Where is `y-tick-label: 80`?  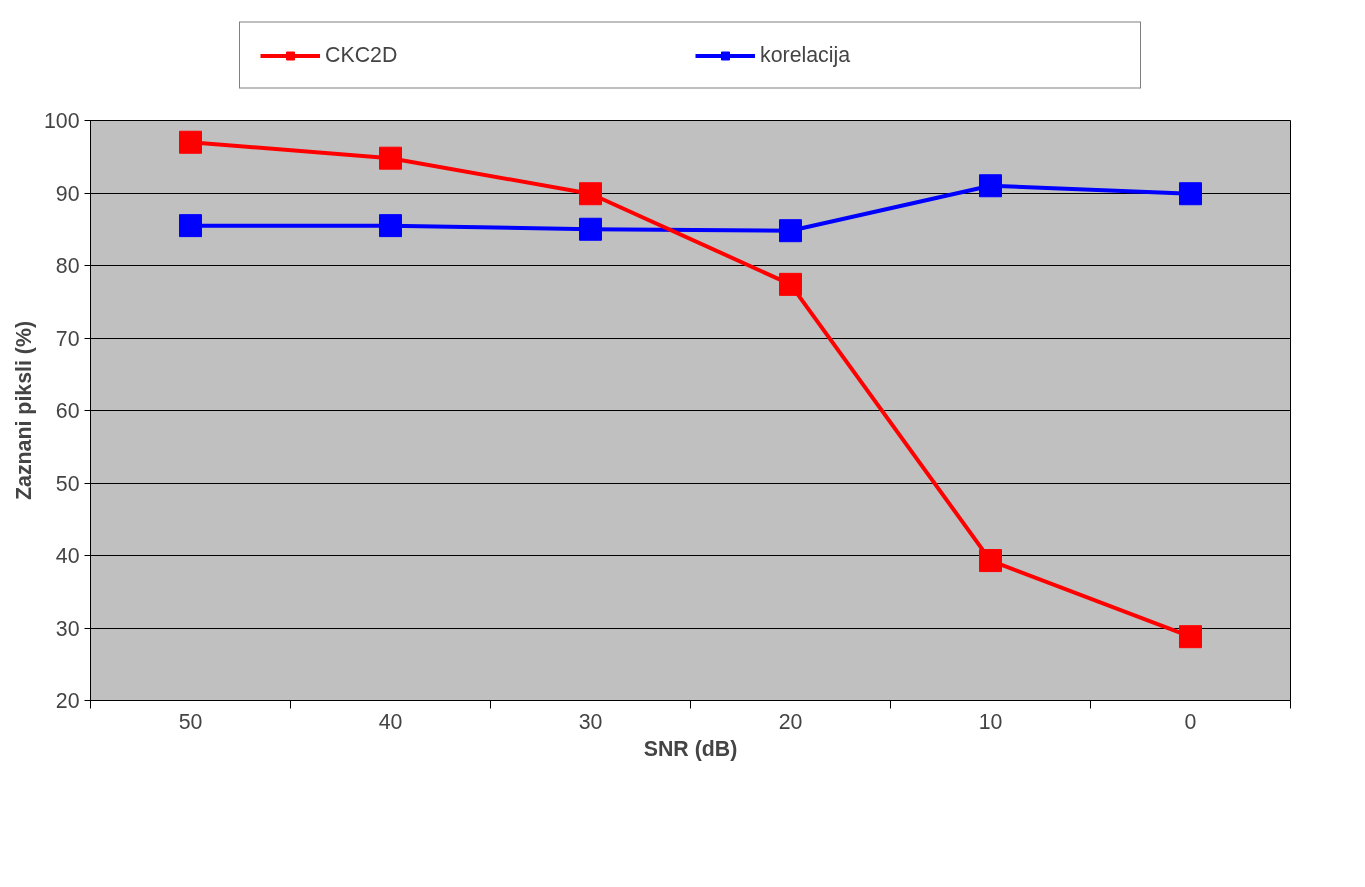
y-tick-label: 80 is located at coordinates (67, 266).